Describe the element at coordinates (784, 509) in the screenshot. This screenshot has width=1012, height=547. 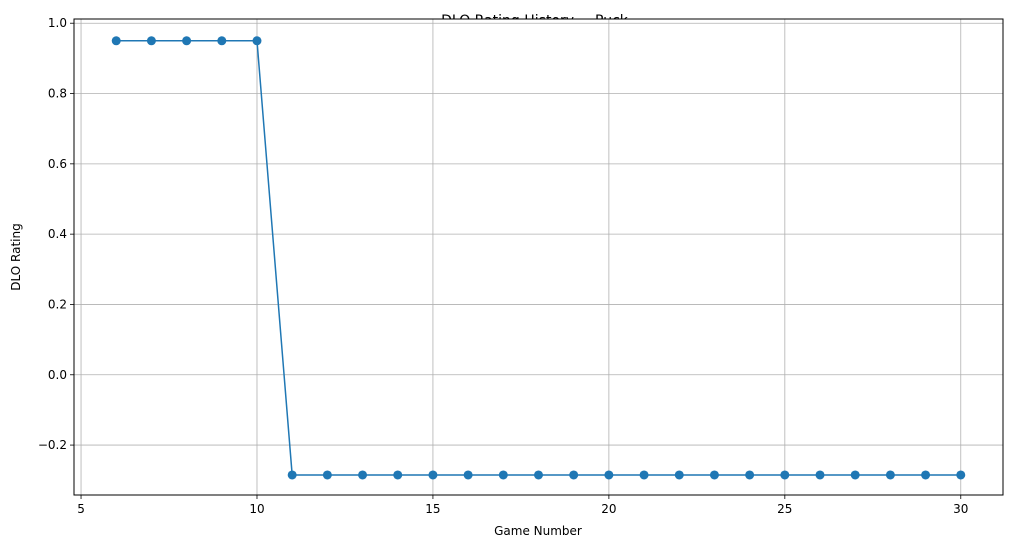
I see `x-tick-label: 25` at that location.